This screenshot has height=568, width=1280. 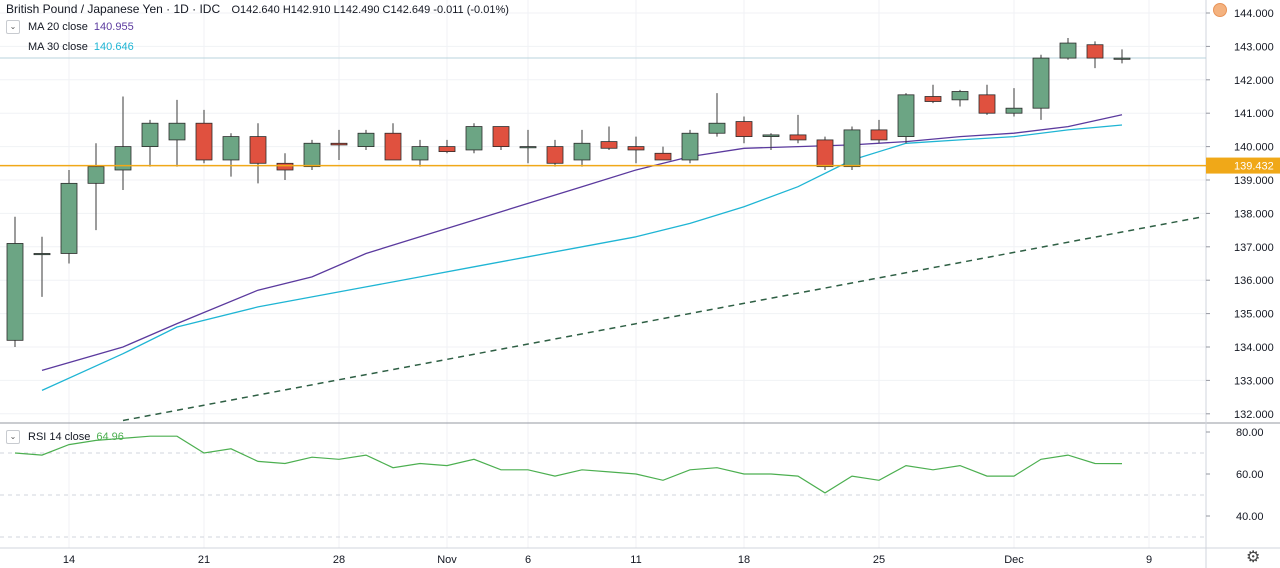 What do you see at coordinates (1254, 315) in the screenshot?
I see `price-tick-label: 135.000` at bounding box center [1254, 315].